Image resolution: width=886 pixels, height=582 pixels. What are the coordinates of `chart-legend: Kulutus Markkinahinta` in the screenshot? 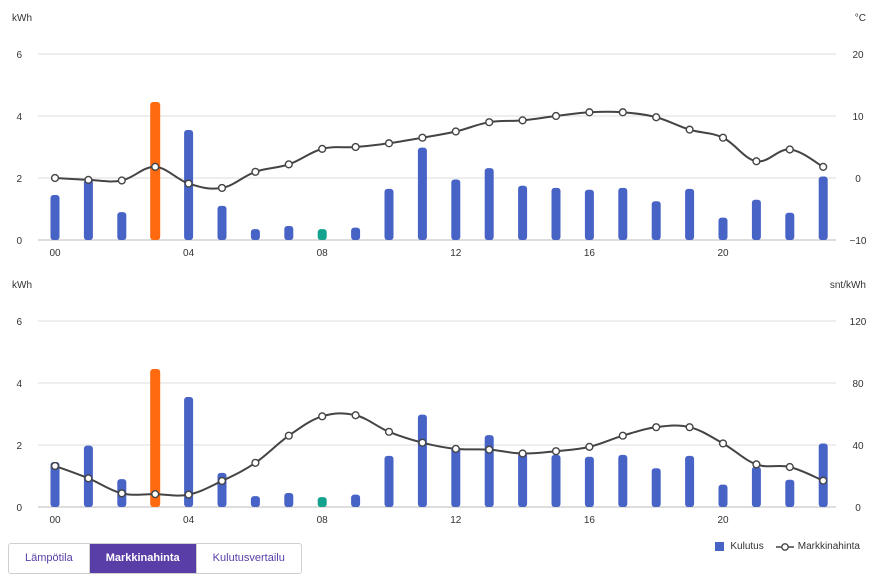 It's located at (781, 546).